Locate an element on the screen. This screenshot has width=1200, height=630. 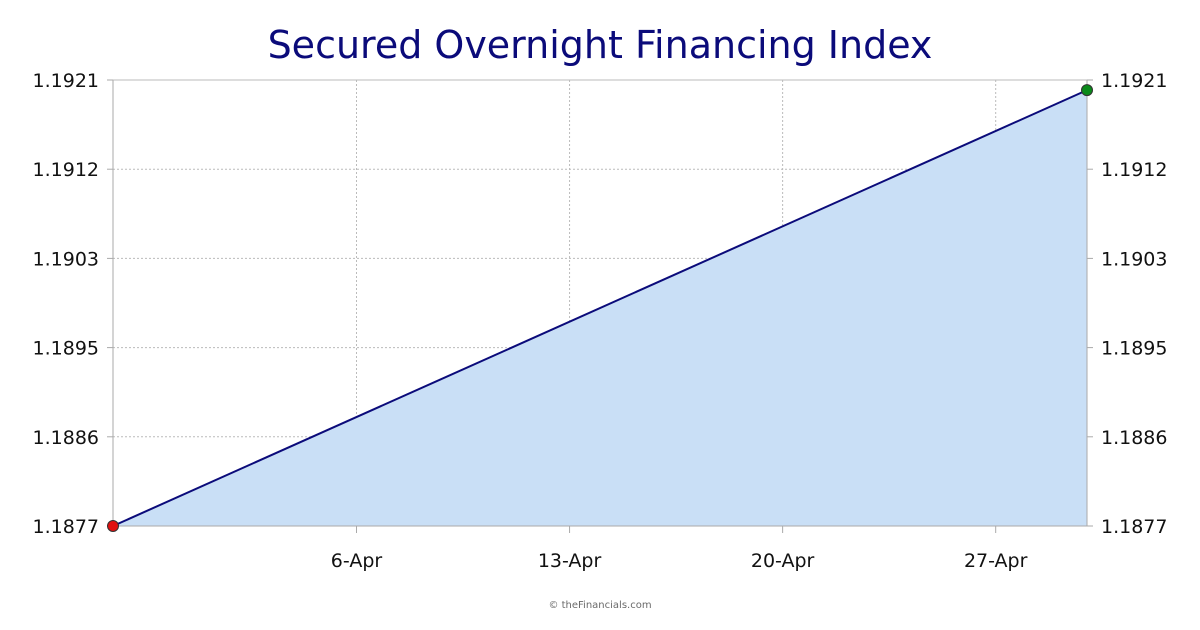
y-tick-label-right: 1.1912 is located at coordinates (1134, 170).